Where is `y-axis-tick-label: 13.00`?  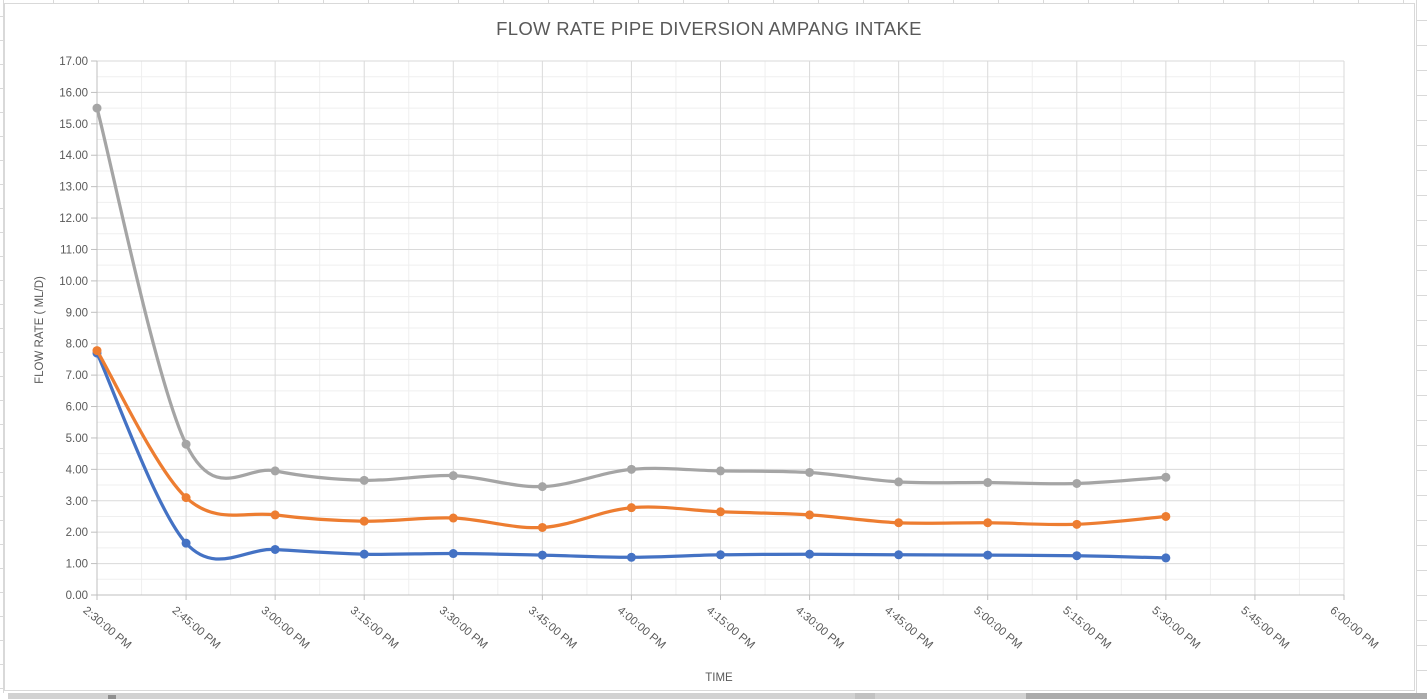
y-axis-tick-label: 13.00 is located at coordinates (73, 188).